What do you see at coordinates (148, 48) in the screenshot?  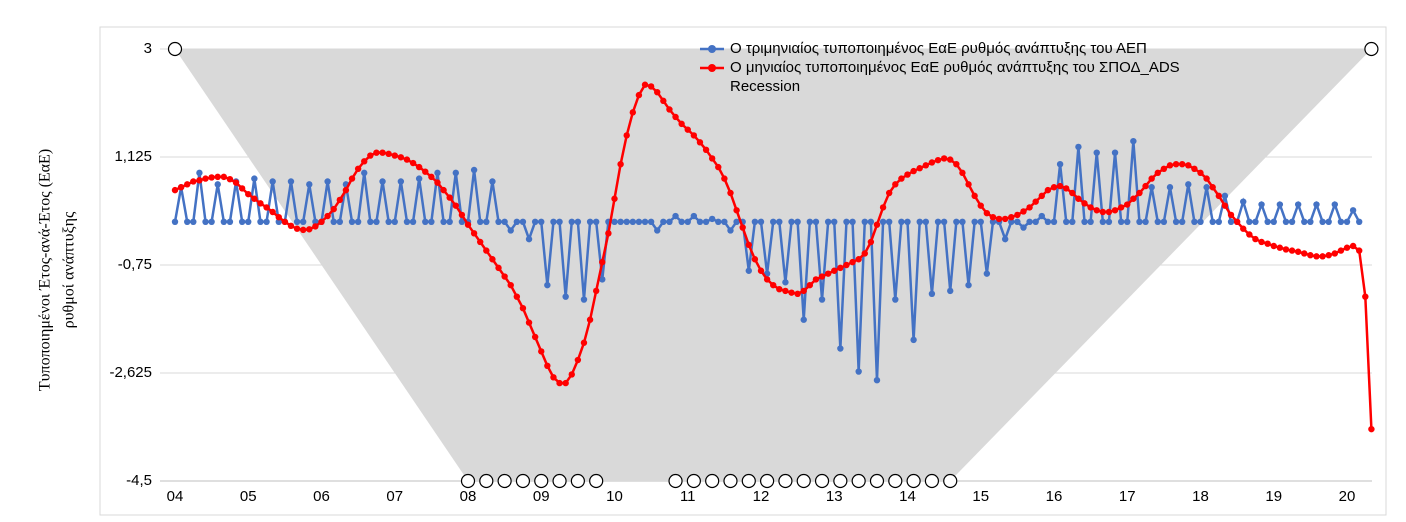 I see `y-tick-label: 3` at bounding box center [148, 48].